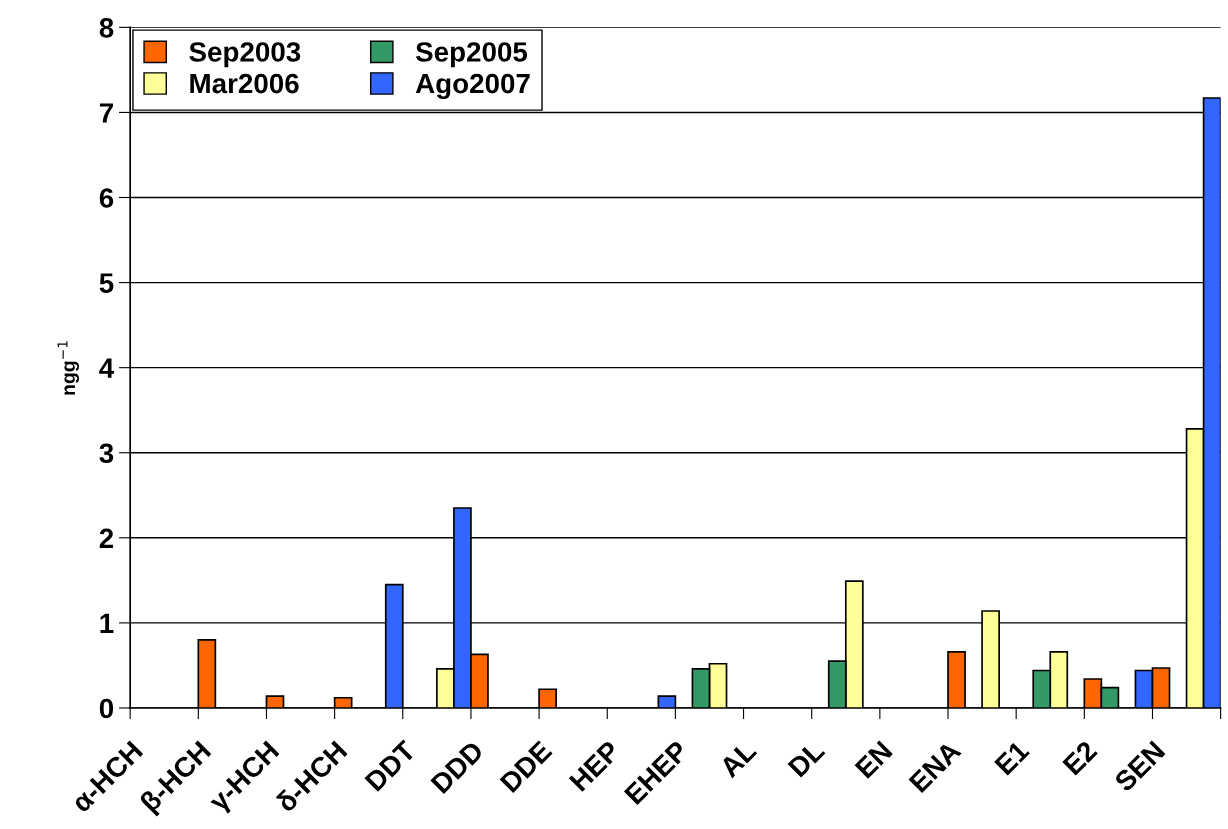 The image size is (1228, 829). I want to click on y-tick-label: 7, so click(106, 113).